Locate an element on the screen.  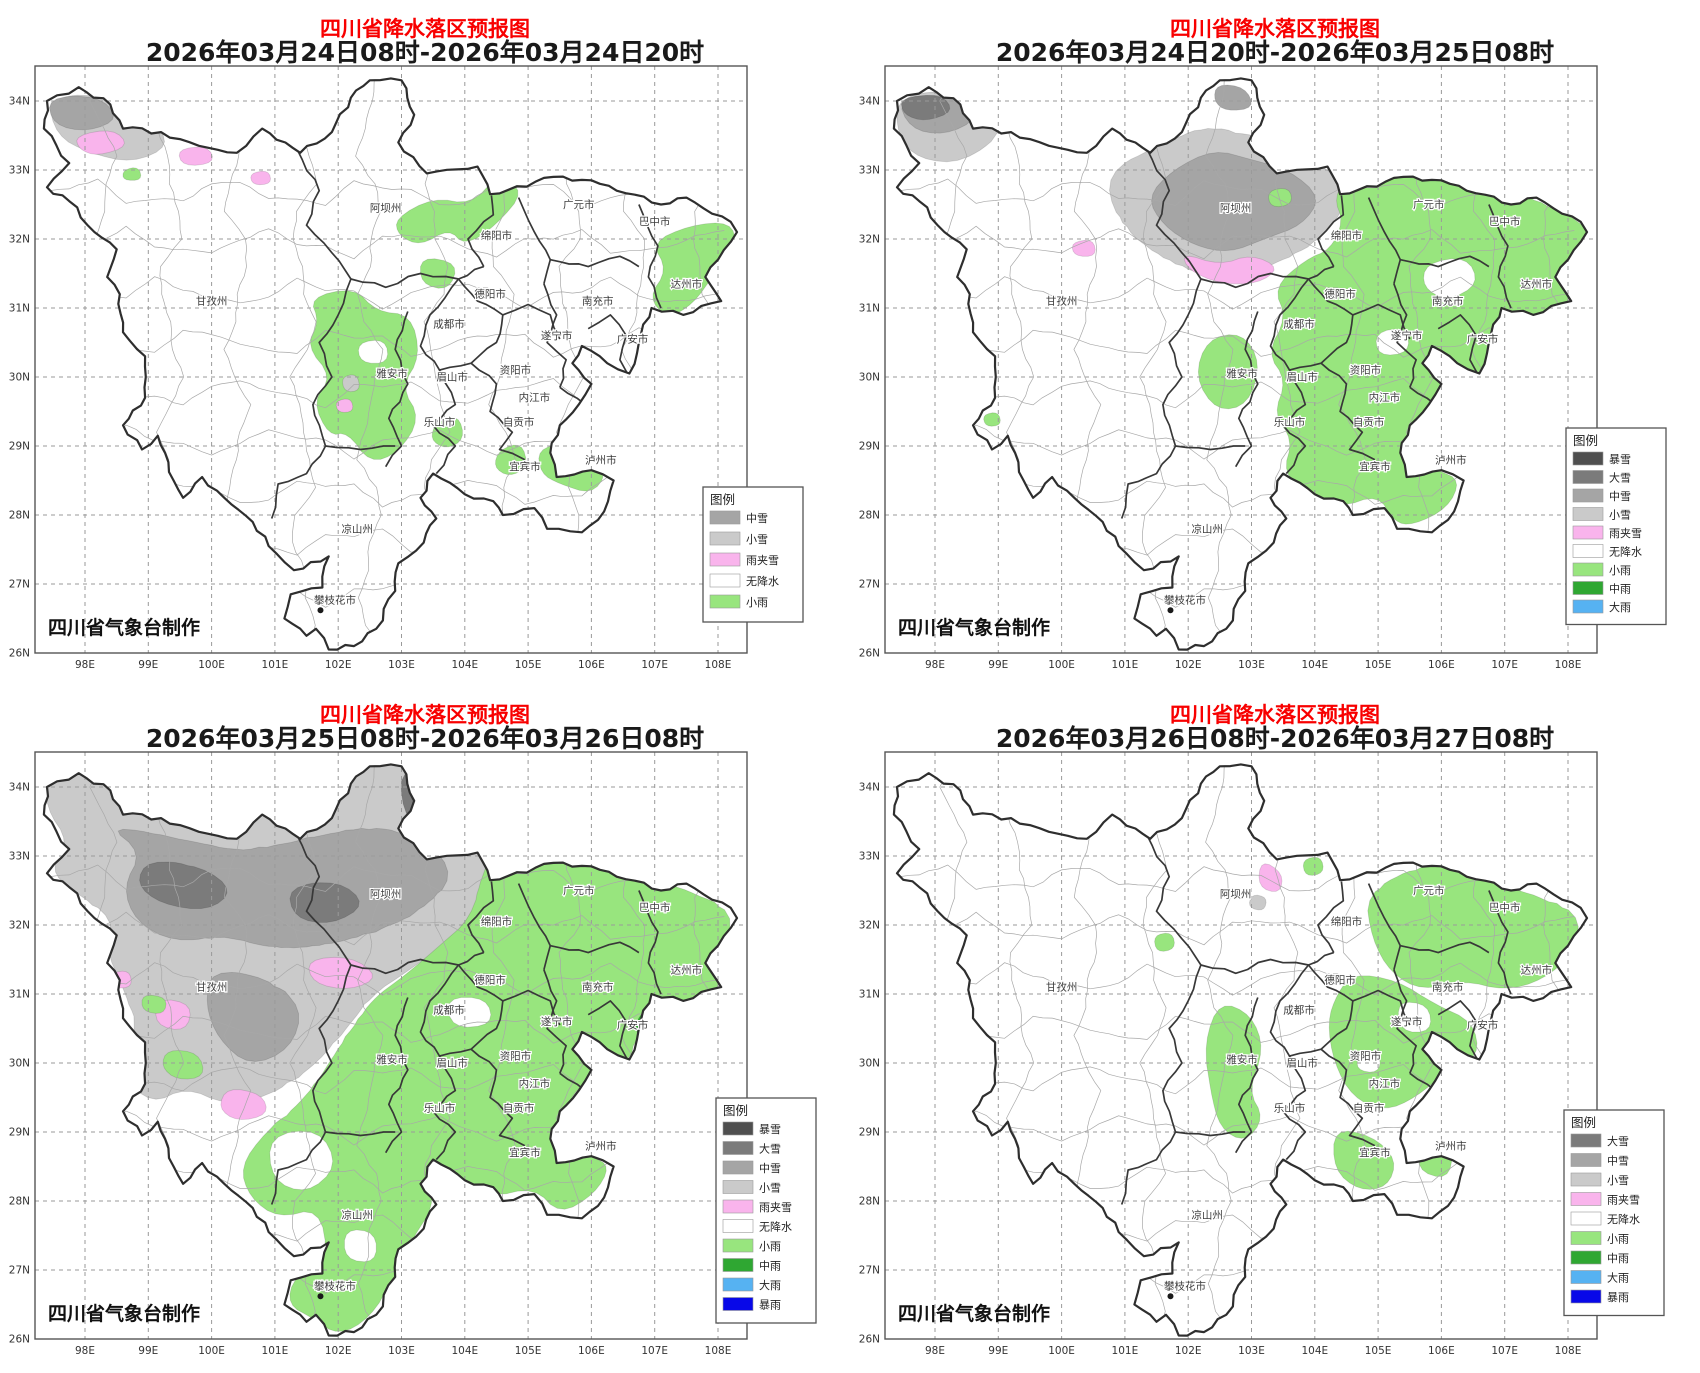
legend-label: 雨夹雪 is located at coordinates (775, 1207).